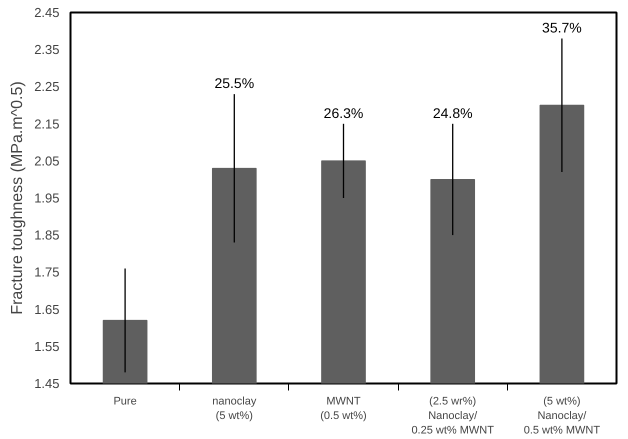  I want to click on annotation: 35.7%, so click(562, 27).